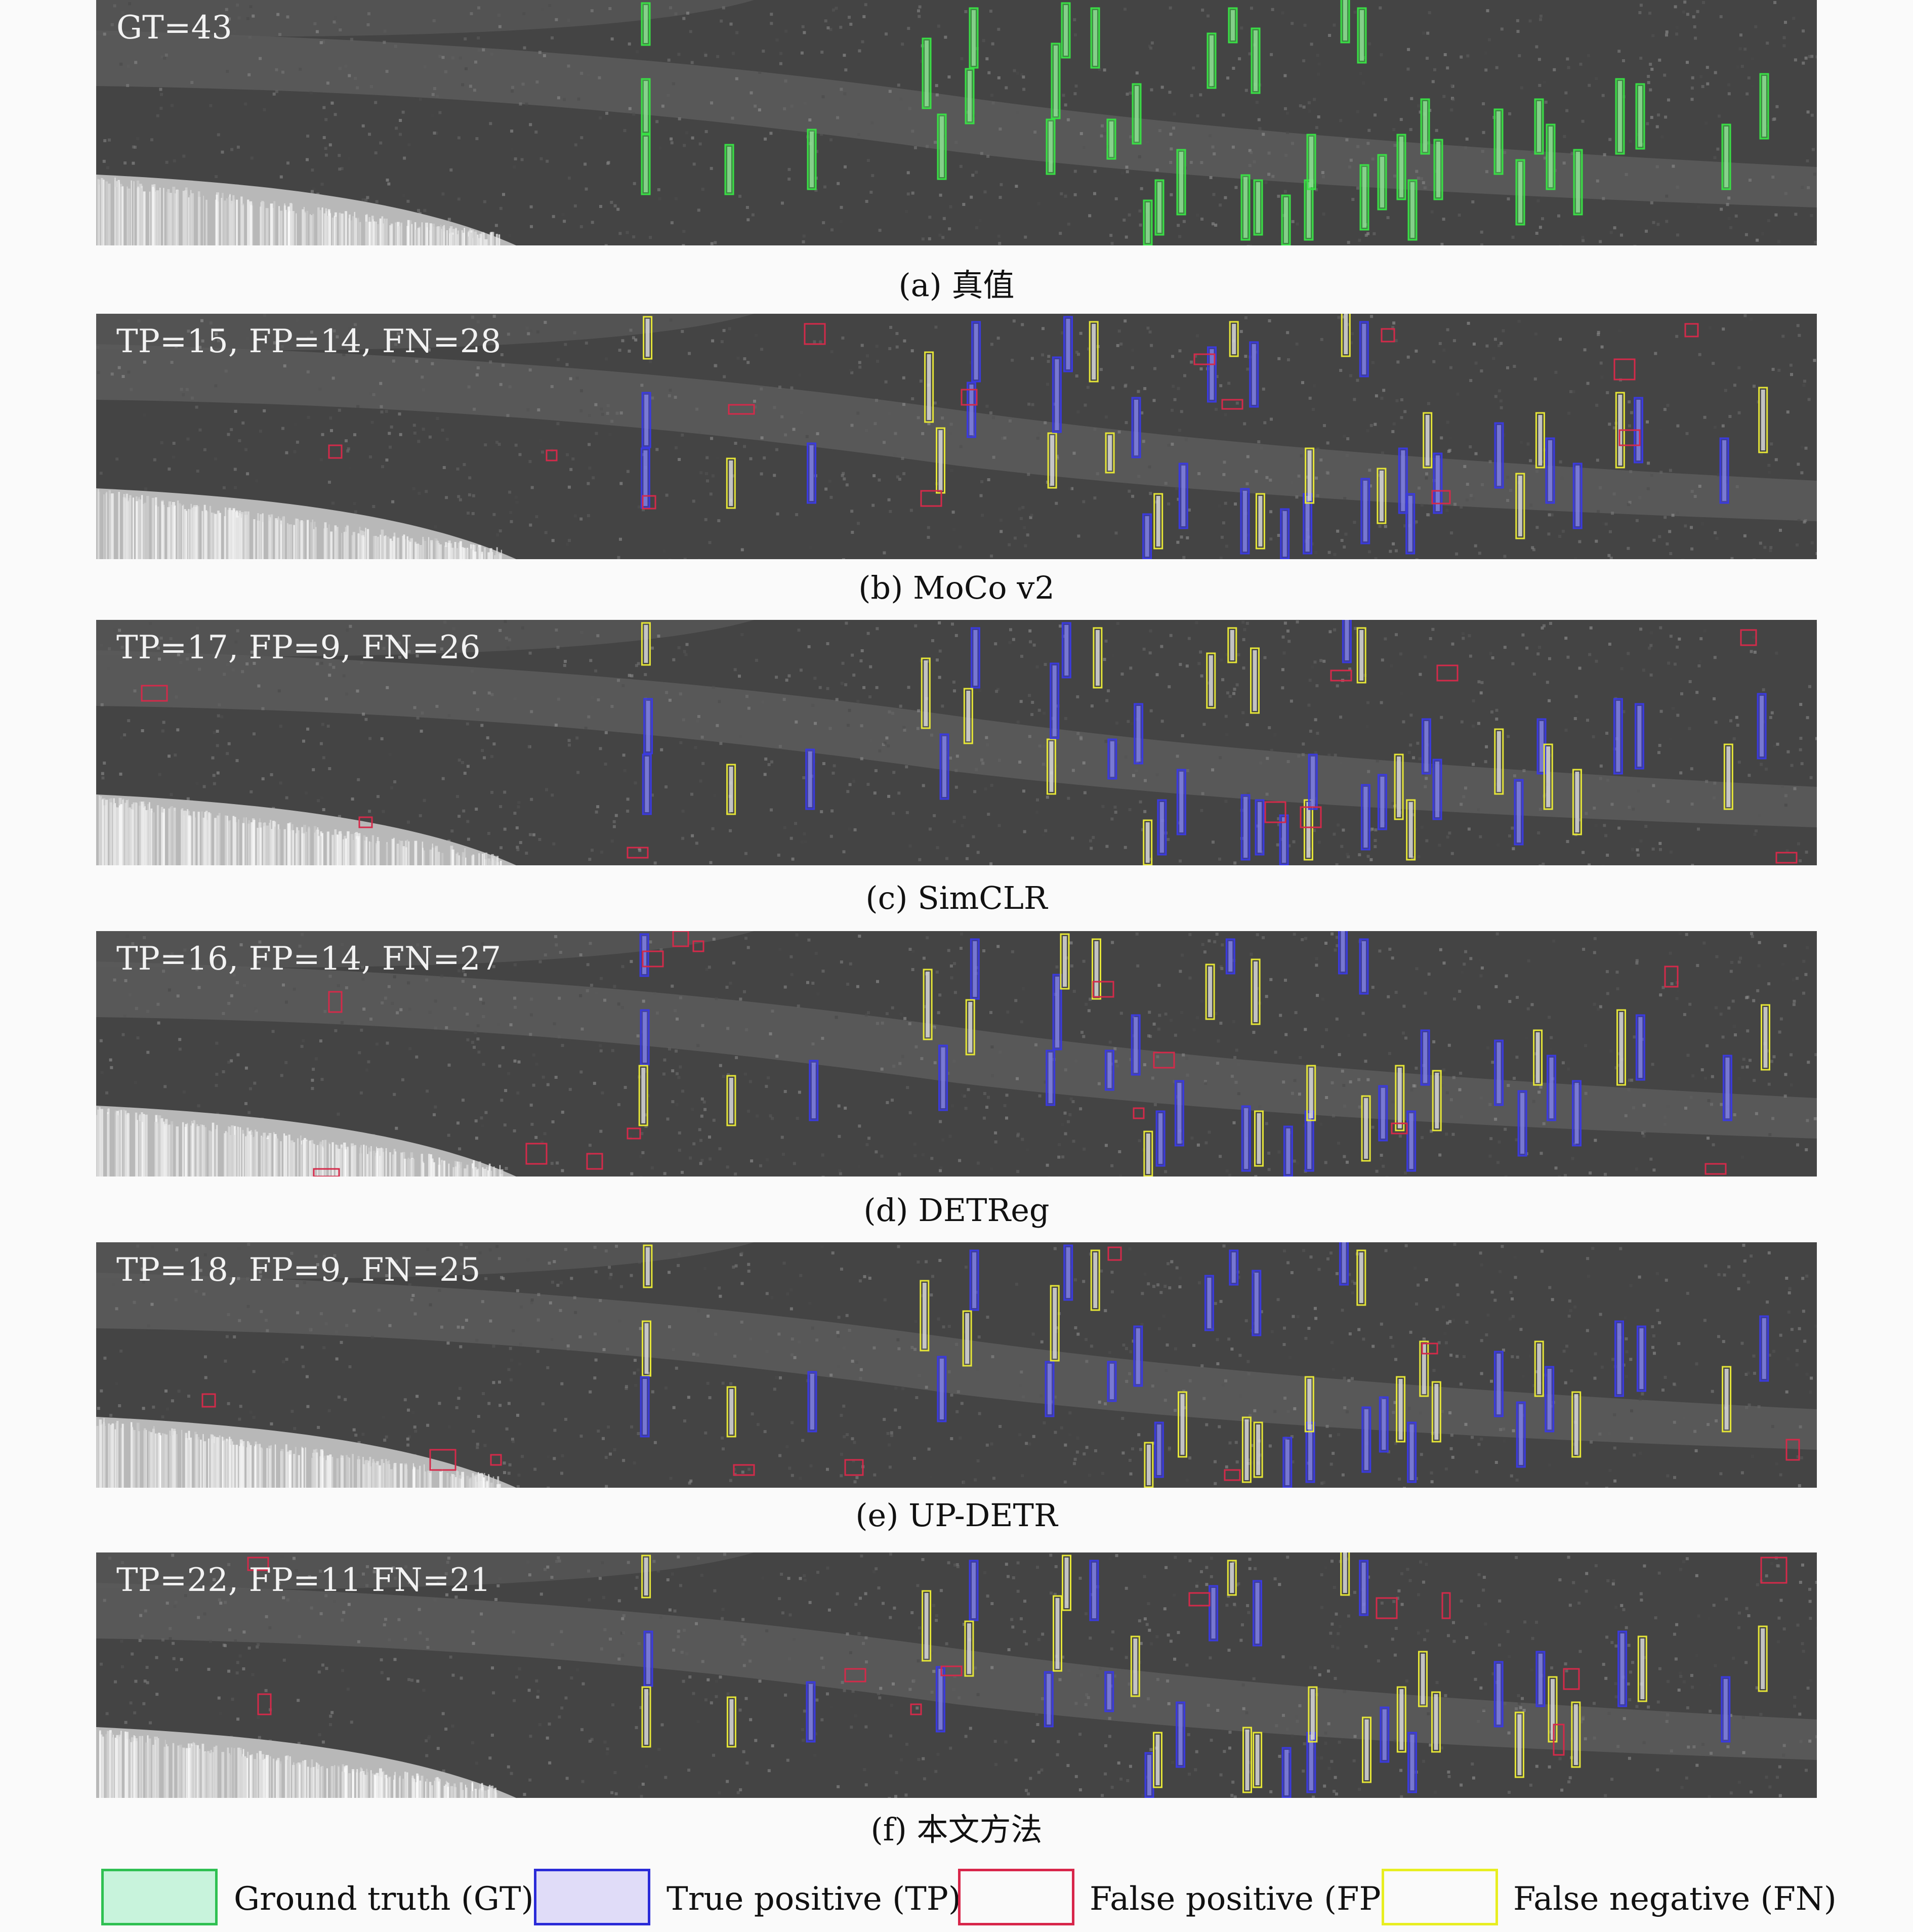 This screenshot has width=1913, height=1932. I want to click on panel-caption: (a) 真值, so click(957, 285).